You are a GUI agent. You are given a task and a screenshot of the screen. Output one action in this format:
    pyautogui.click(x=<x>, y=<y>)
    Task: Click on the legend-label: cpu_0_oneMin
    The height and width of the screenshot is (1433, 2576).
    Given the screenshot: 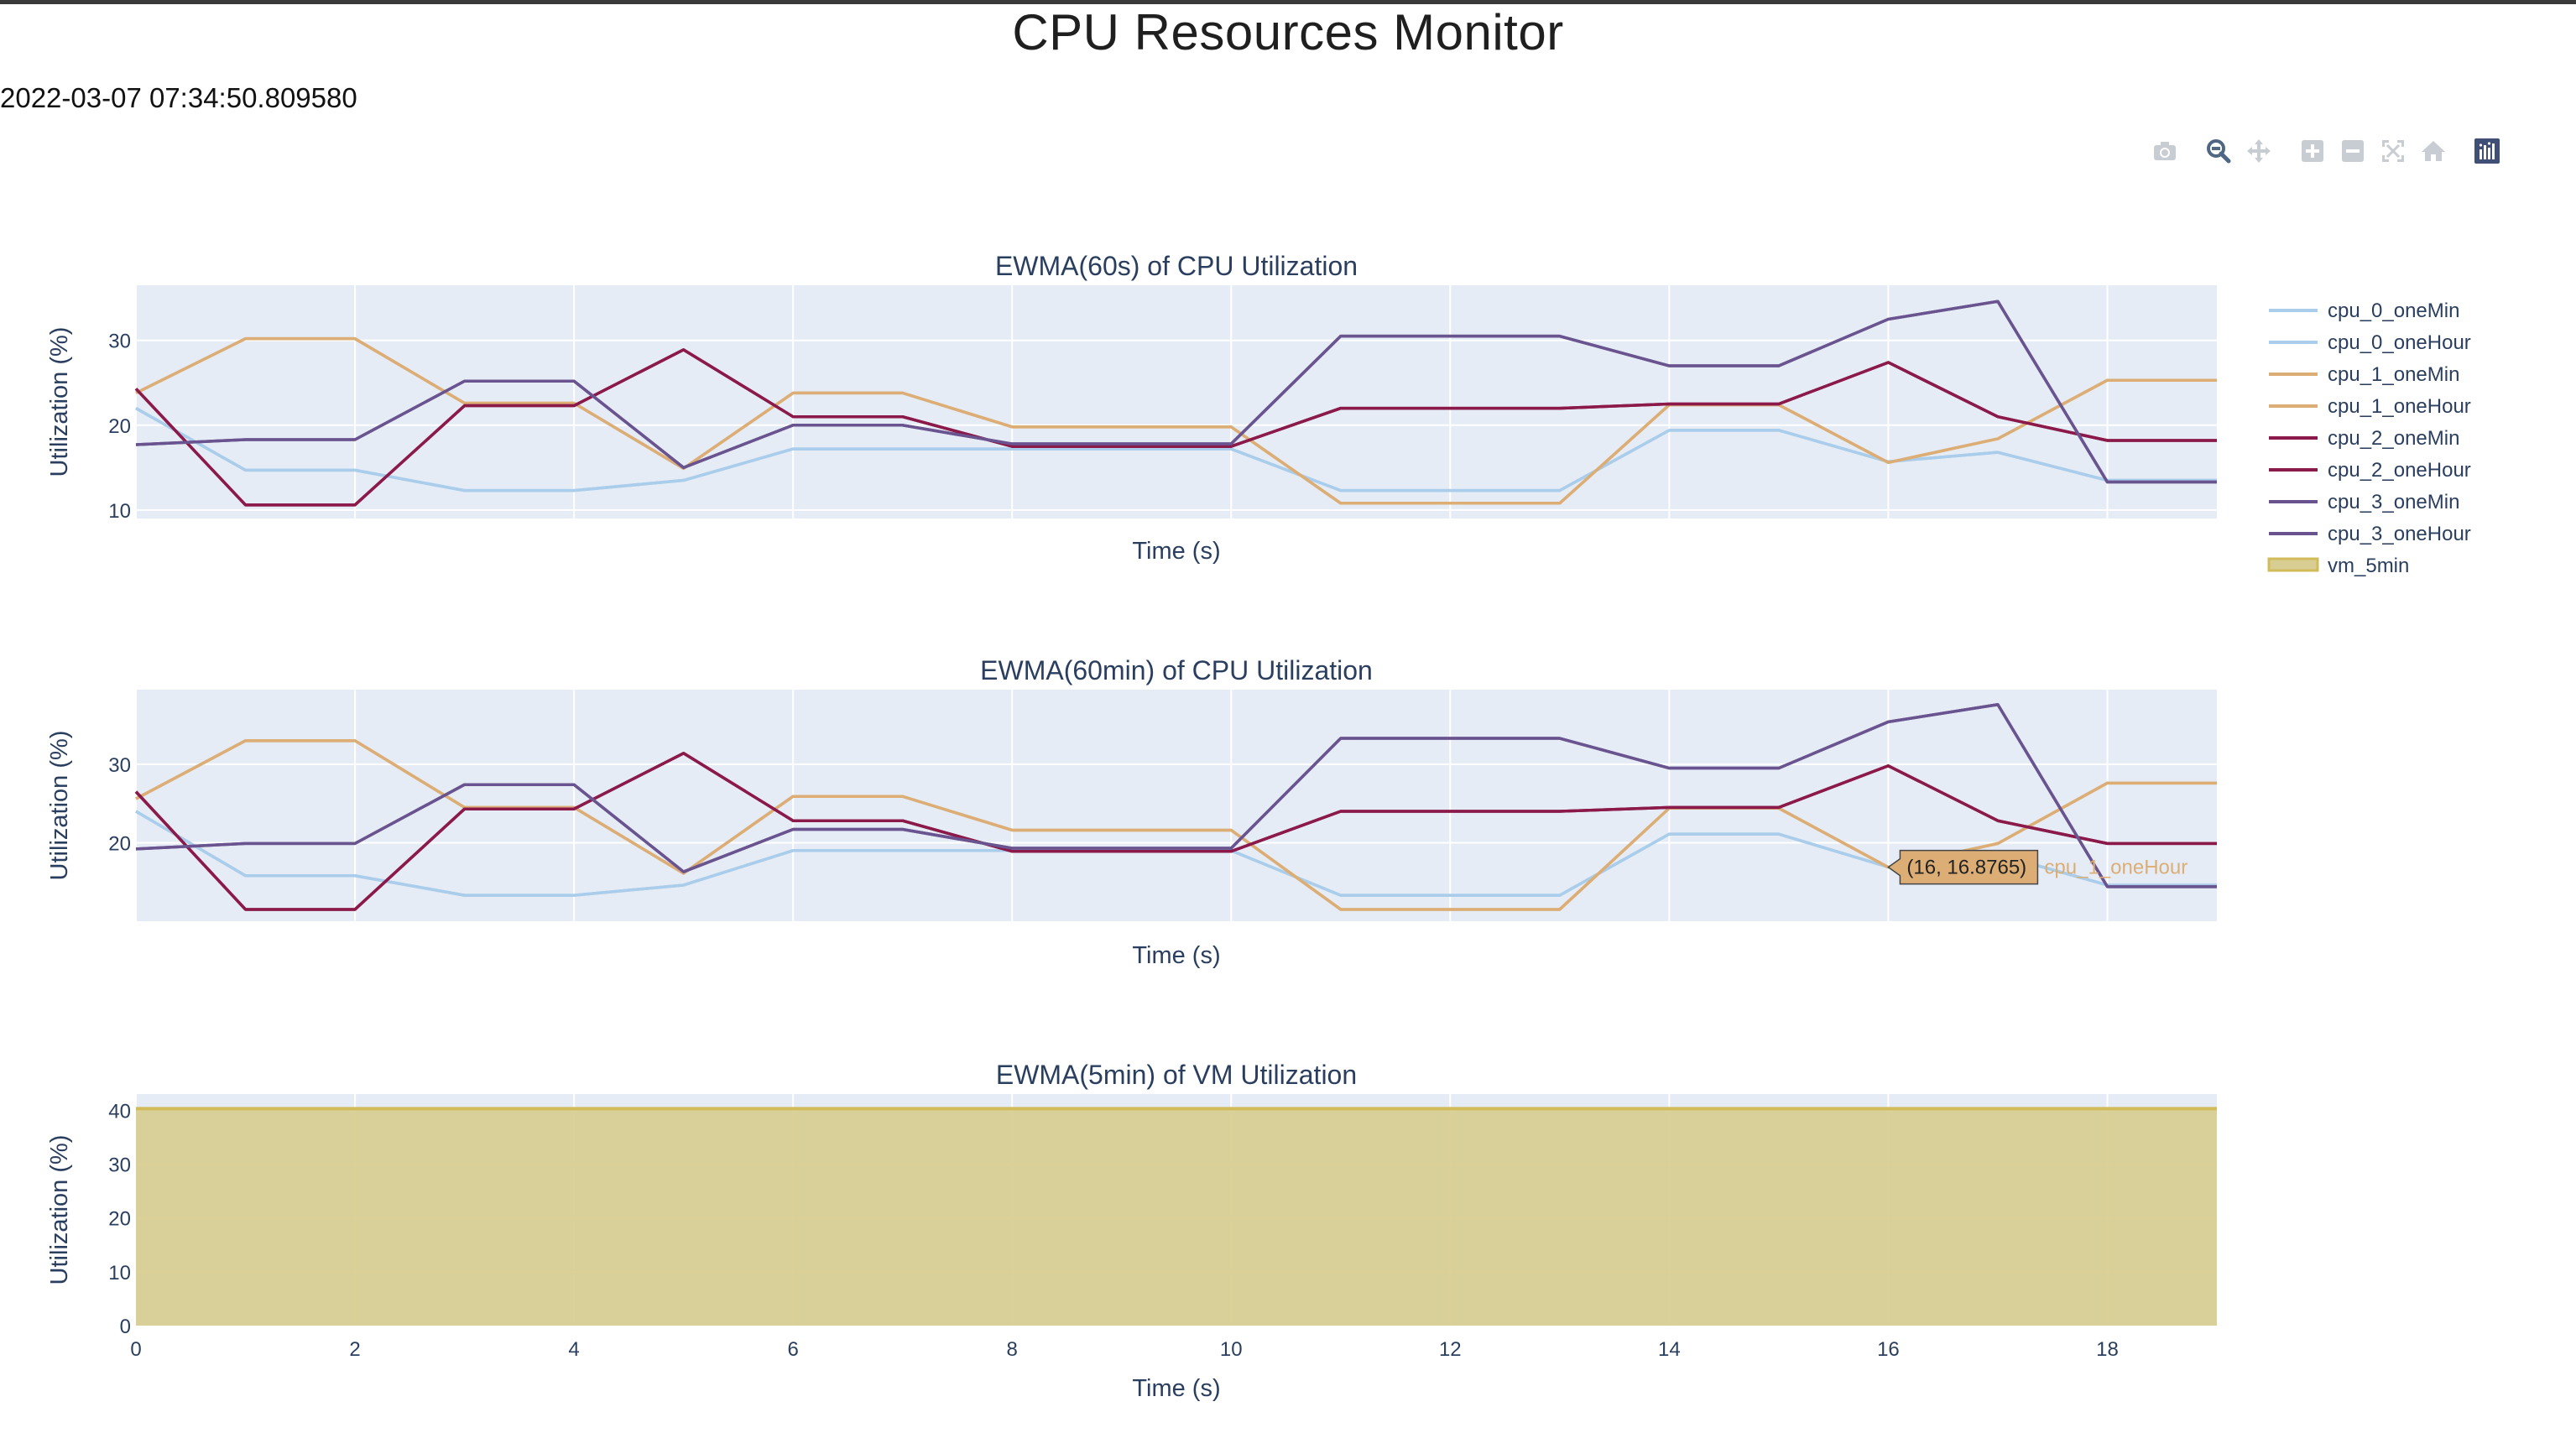 What is the action you would take?
    pyautogui.click(x=2393, y=311)
    